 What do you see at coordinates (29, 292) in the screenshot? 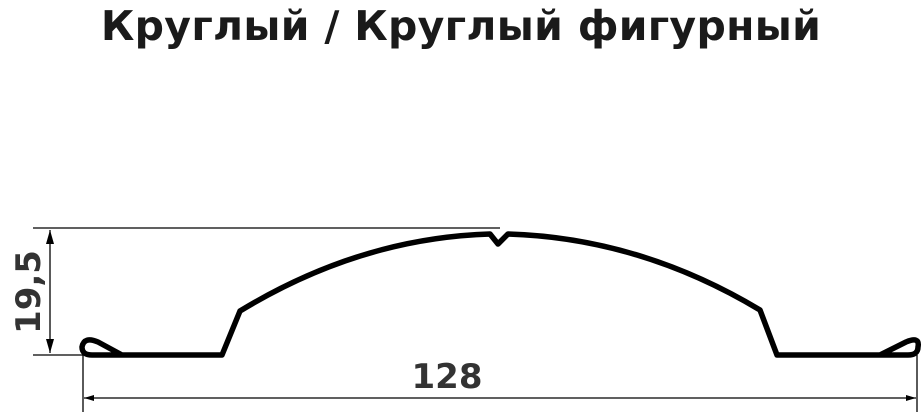
I see `height-dimension-label: 19,5` at bounding box center [29, 292].